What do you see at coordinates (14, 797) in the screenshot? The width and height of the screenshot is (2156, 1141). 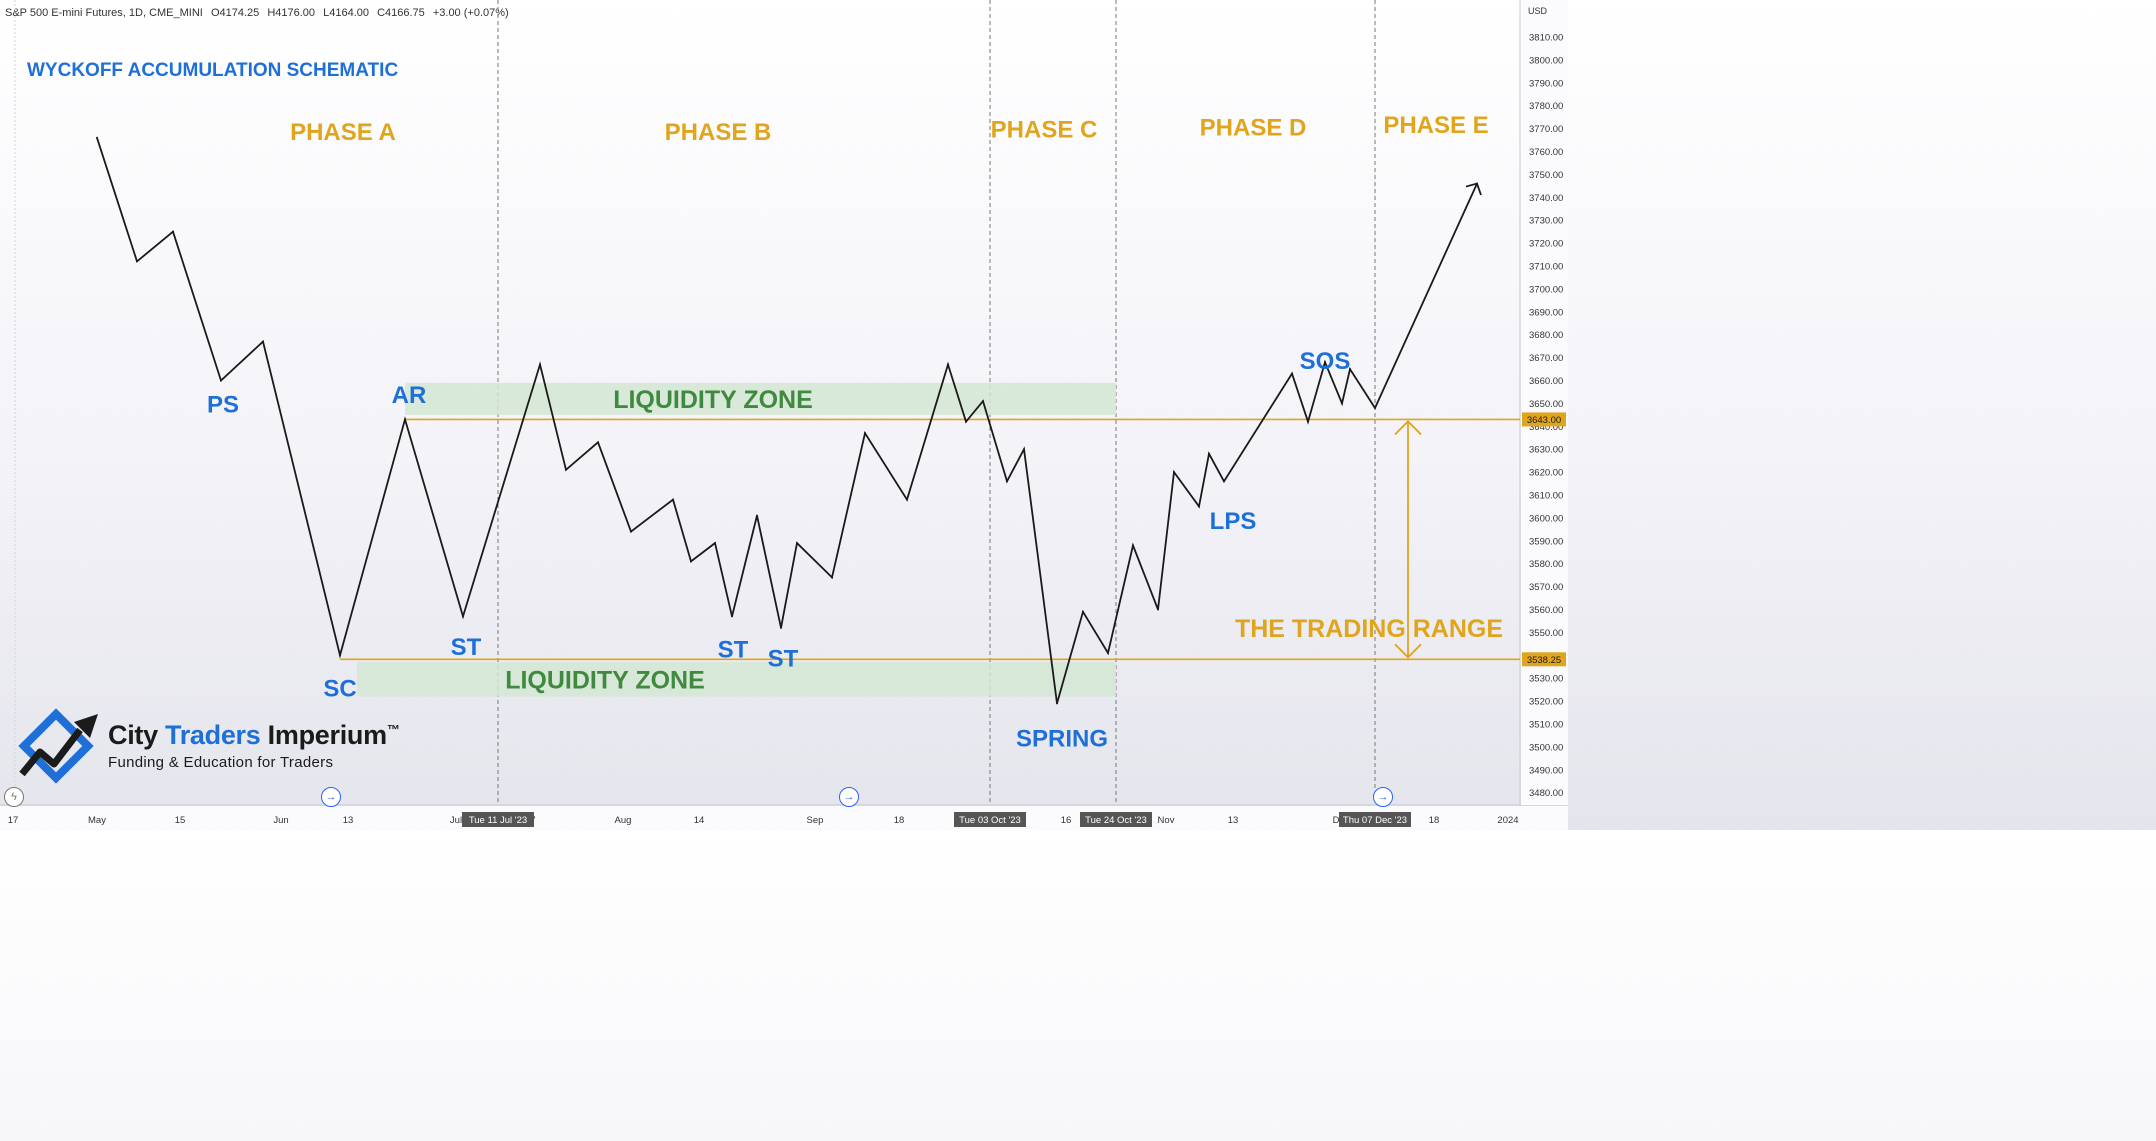 I see `lightning-icon: ϟ` at bounding box center [14, 797].